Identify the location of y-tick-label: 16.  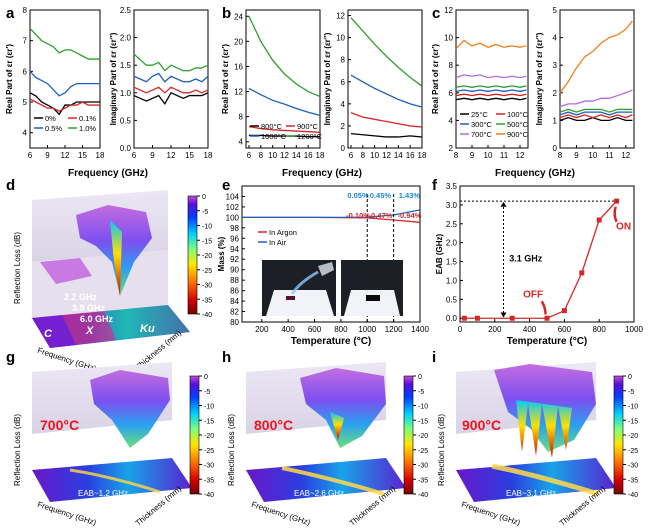
(238, 66).